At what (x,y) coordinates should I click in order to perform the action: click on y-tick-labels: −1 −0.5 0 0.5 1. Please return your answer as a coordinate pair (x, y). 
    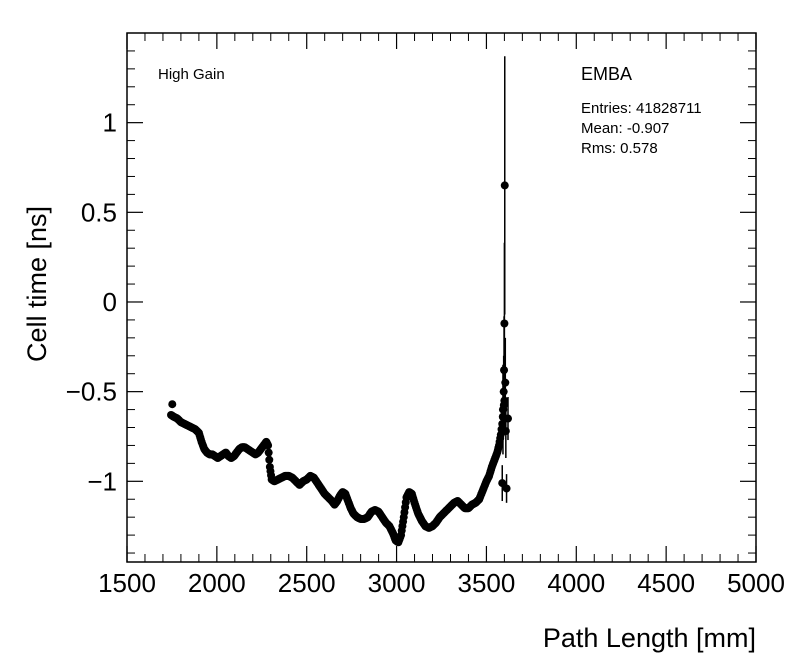
    Looking at the image, I should click on (91, 302).